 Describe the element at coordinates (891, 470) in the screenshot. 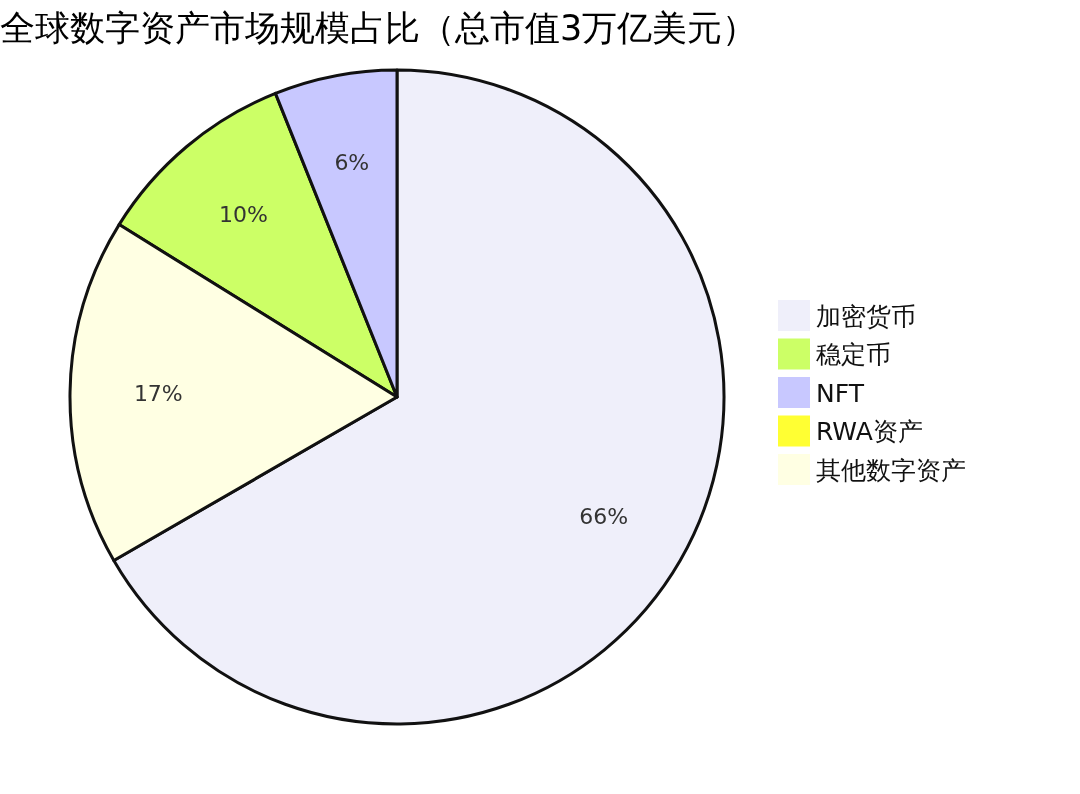

I see `legend-label: 其他数字资产` at that location.